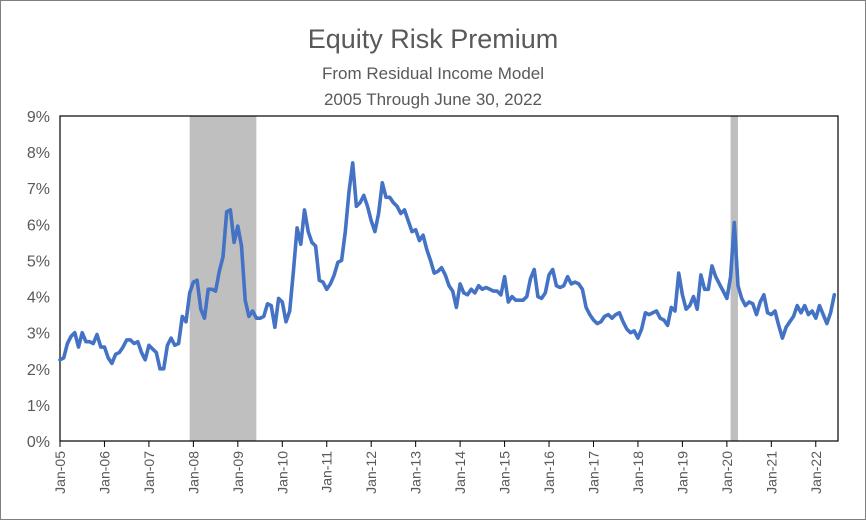 The height and width of the screenshot is (520, 866). Describe the element at coordinates (282, 472) in the screenshot. I see `x-tick-label: Jan-10` at that location.